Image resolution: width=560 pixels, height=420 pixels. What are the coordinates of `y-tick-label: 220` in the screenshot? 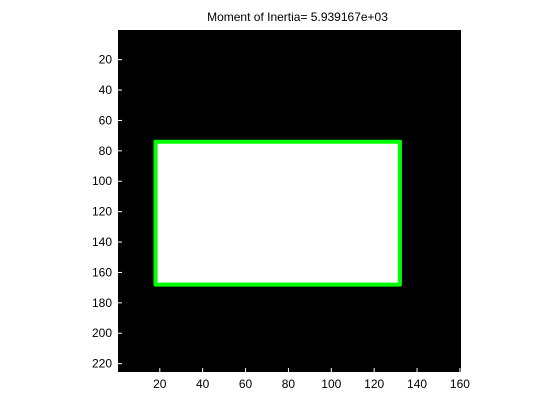 It's located at (102, 364).